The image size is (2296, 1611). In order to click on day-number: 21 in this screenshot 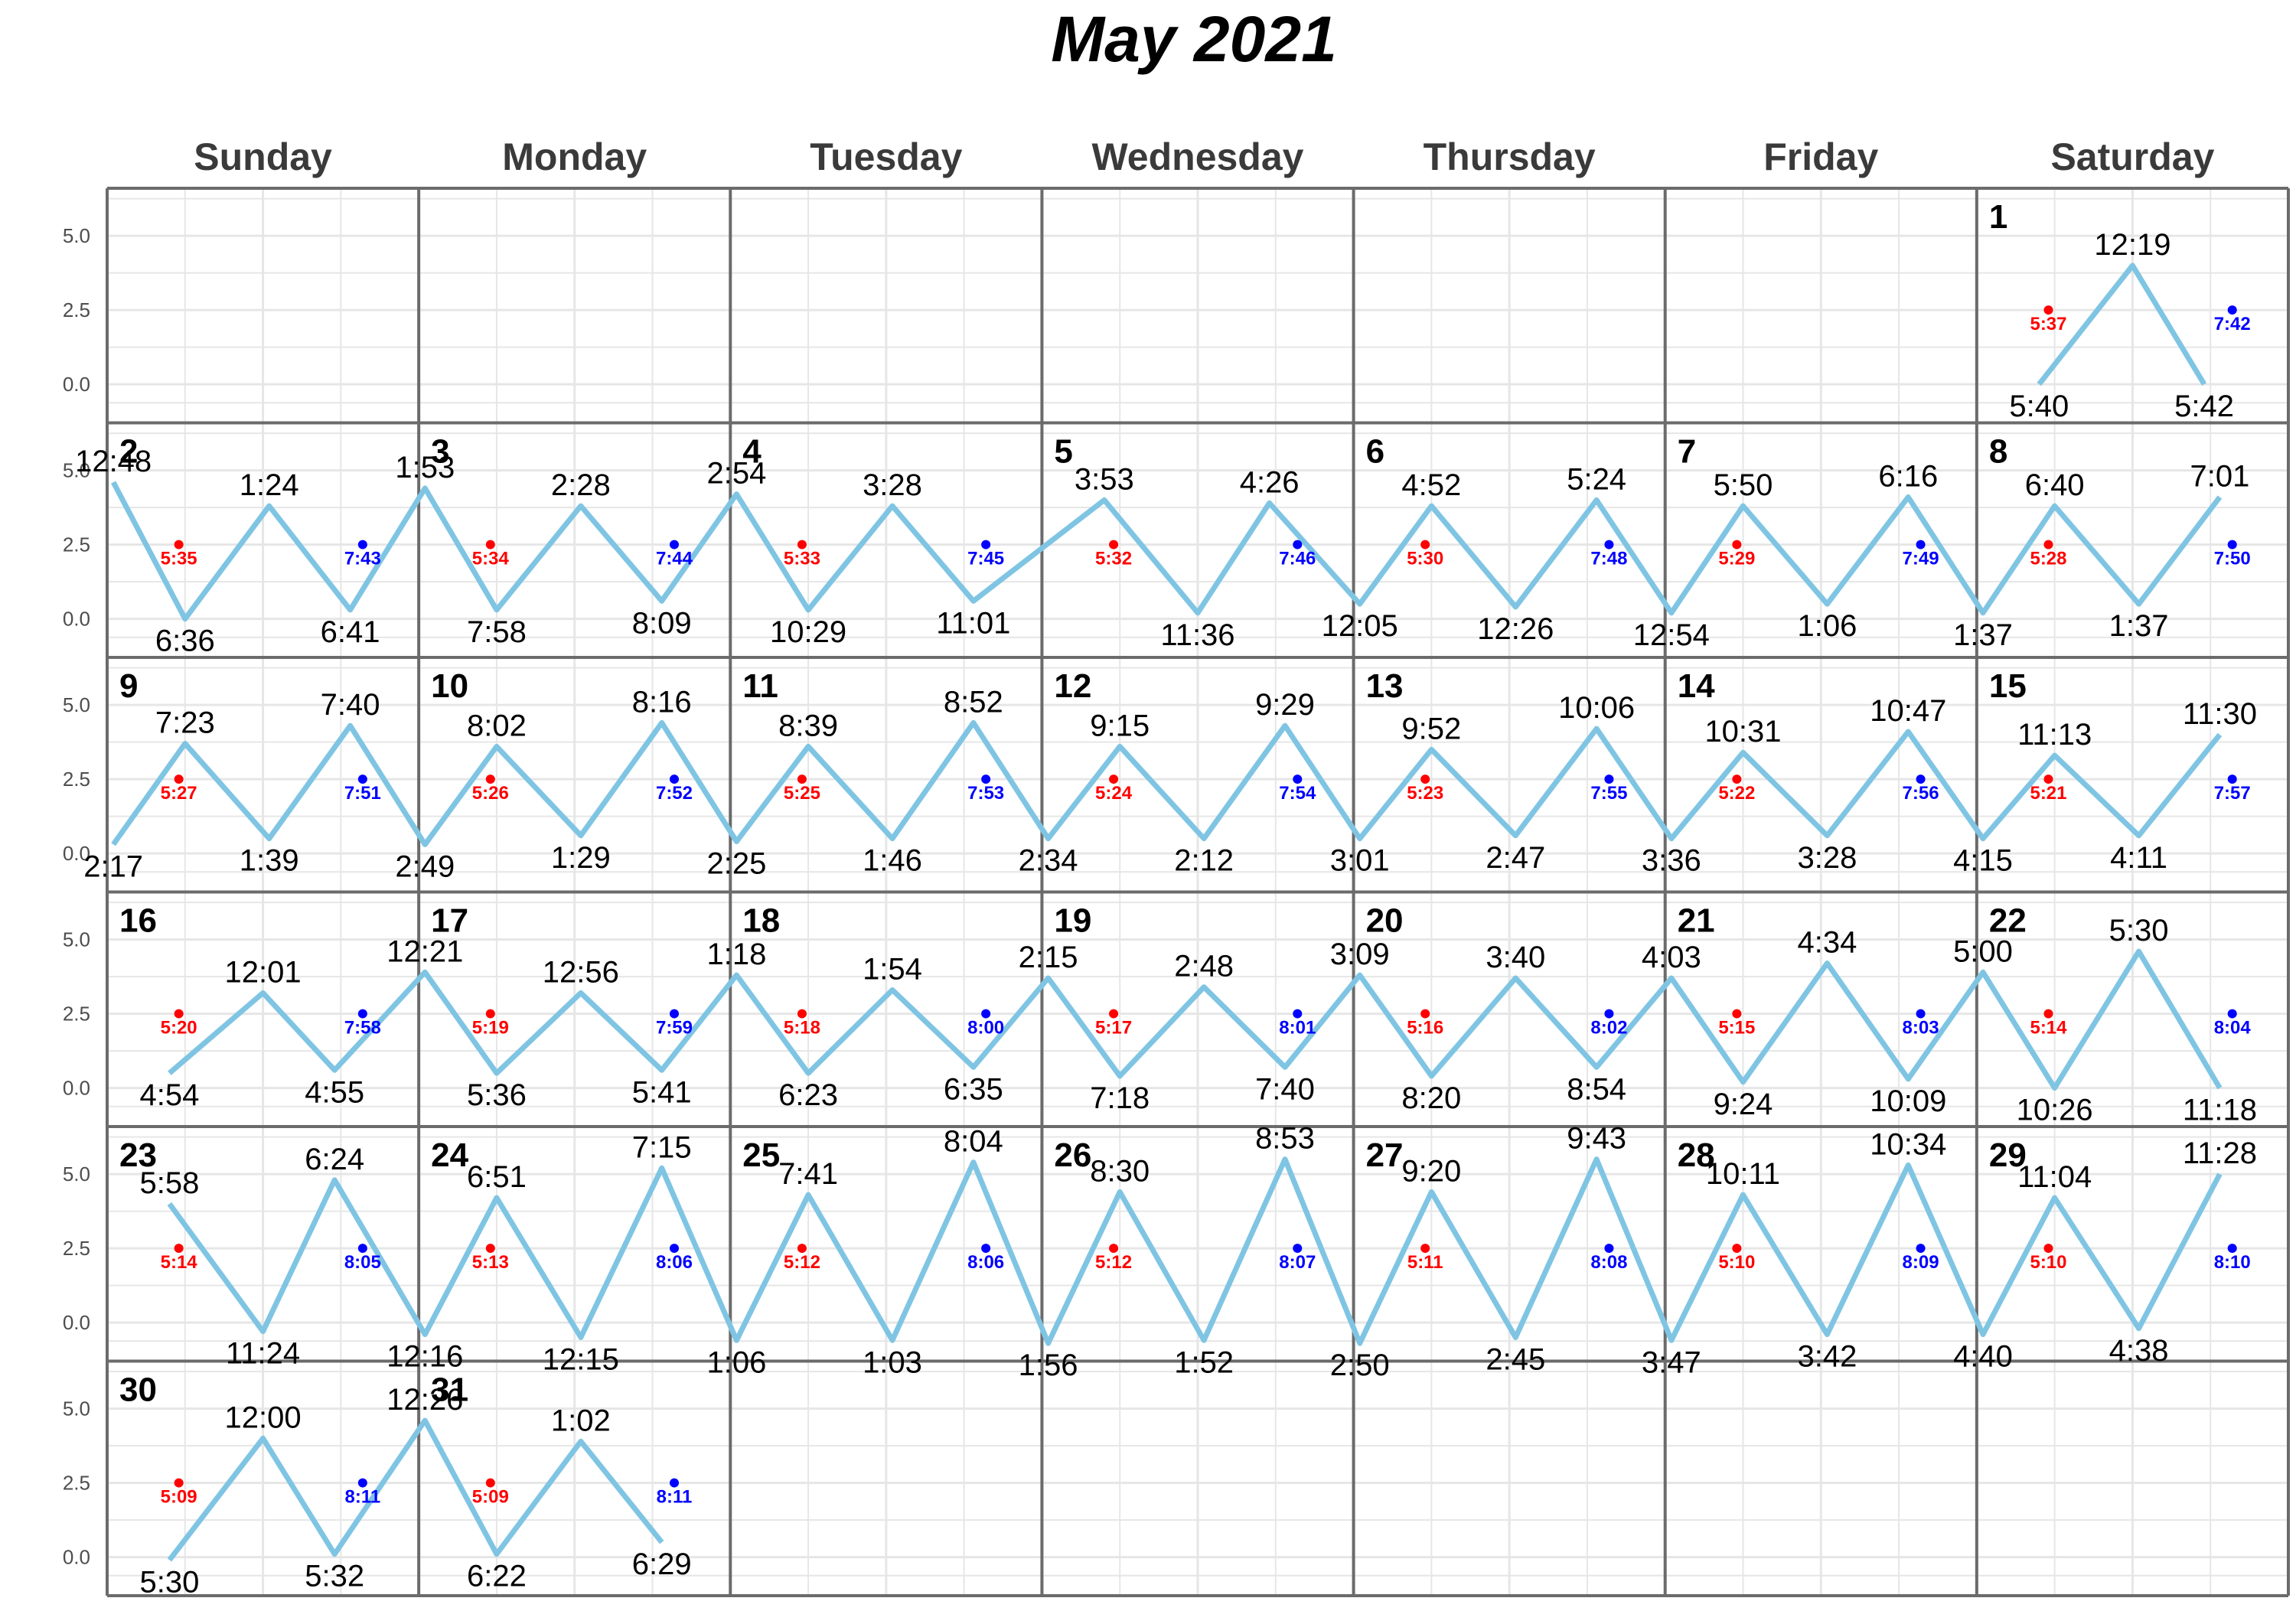, I will do `click(1696, 921)`.